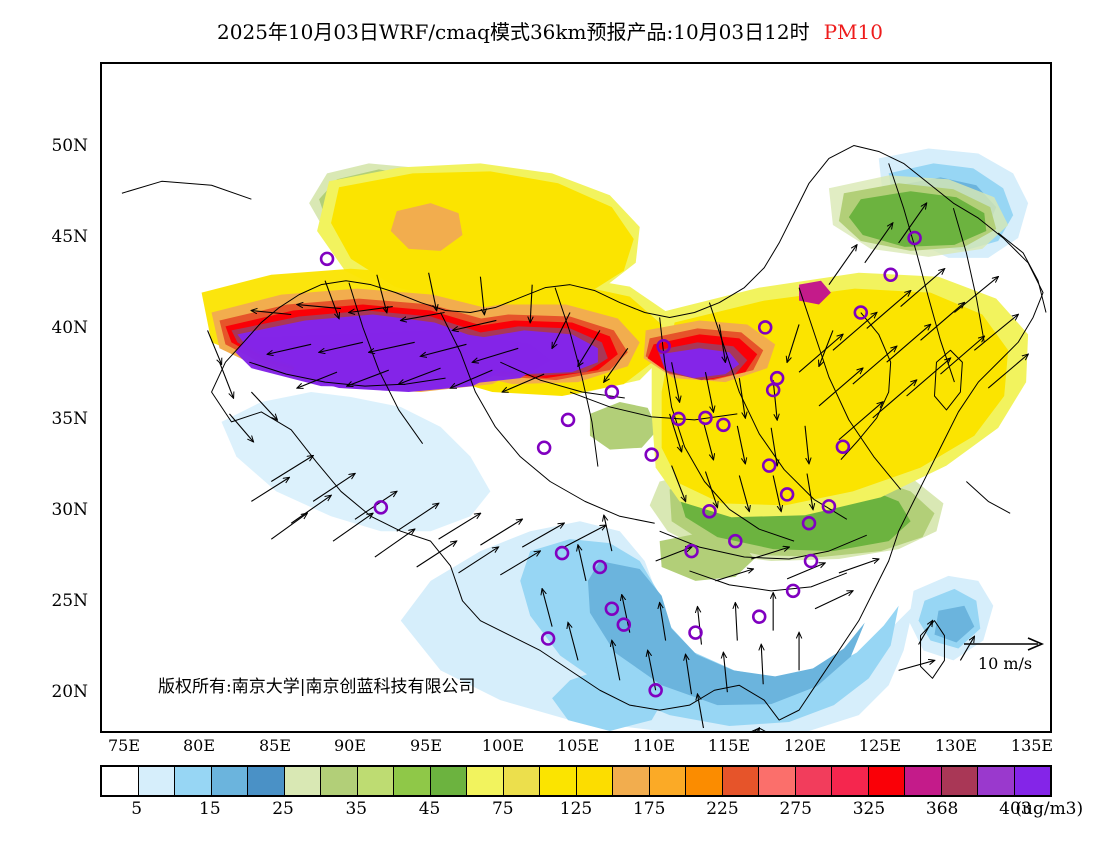 The image size is (1100, 850). I want to click on wind-scale-label: 10 m/s, so click(1005, 663).